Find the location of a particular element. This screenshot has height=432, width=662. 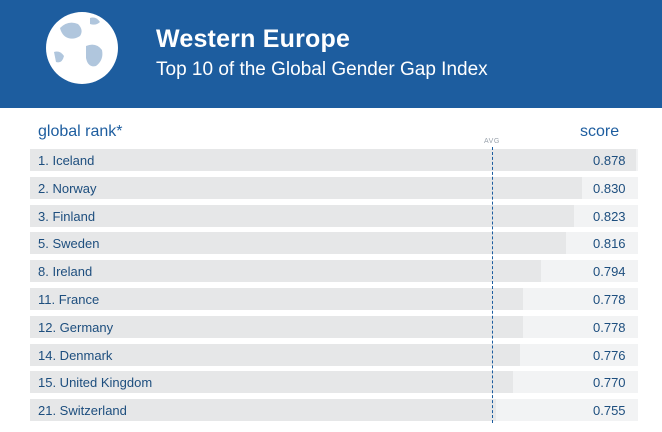

avg-reference-line is located at coordinates (492, 285).